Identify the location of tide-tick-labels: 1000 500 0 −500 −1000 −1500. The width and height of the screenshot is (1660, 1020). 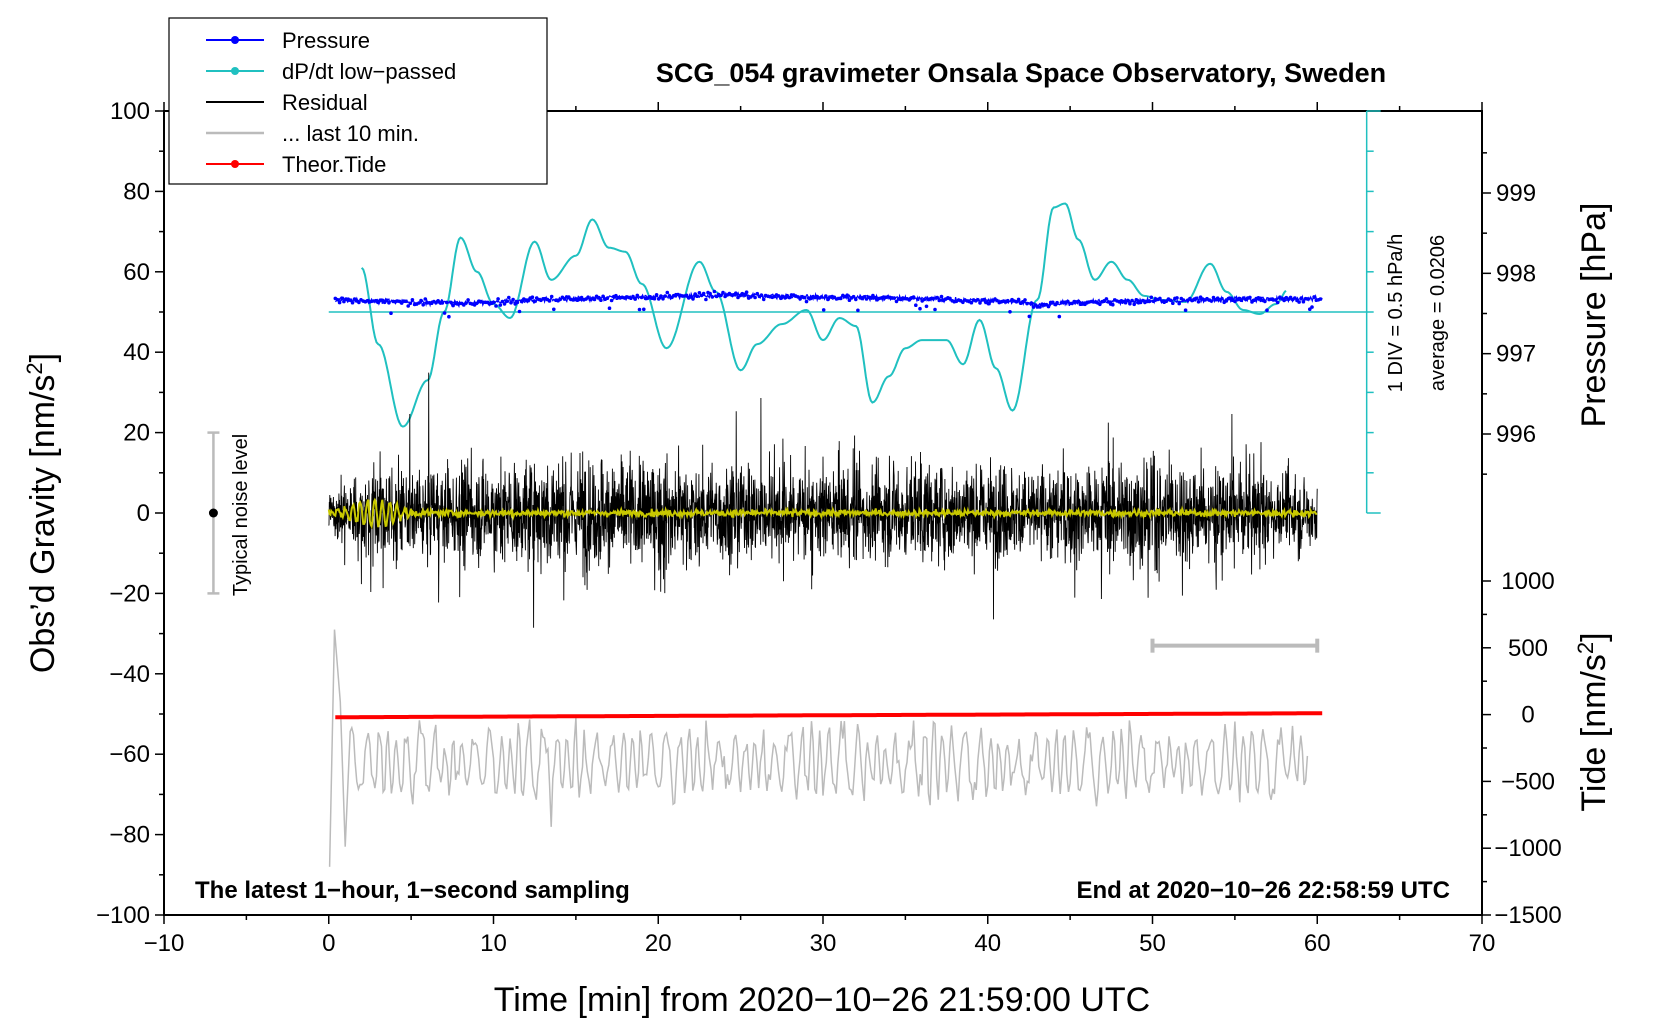
(1527, 748).